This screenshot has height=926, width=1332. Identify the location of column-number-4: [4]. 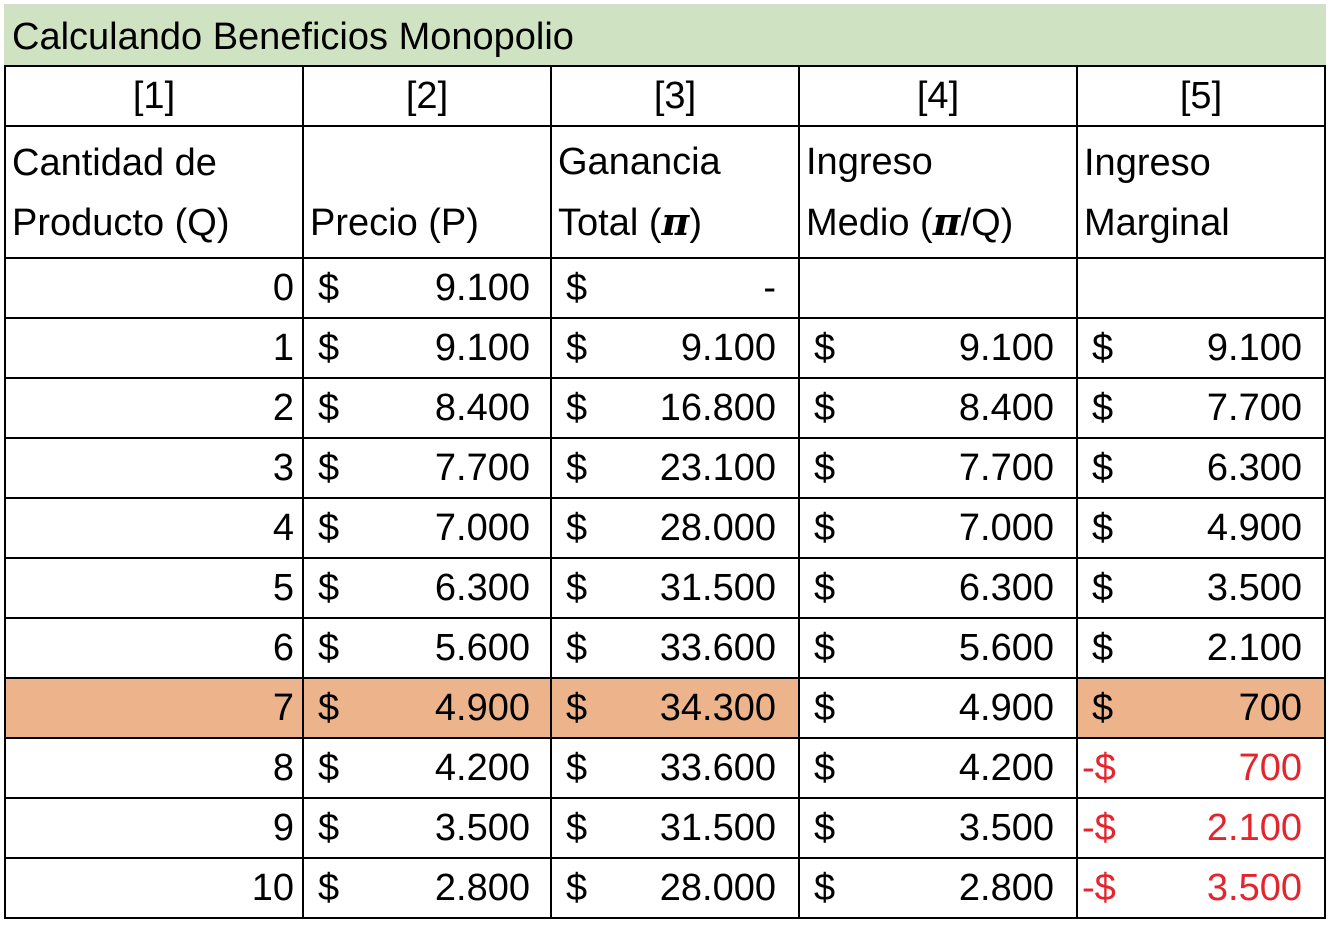
(938, 96).